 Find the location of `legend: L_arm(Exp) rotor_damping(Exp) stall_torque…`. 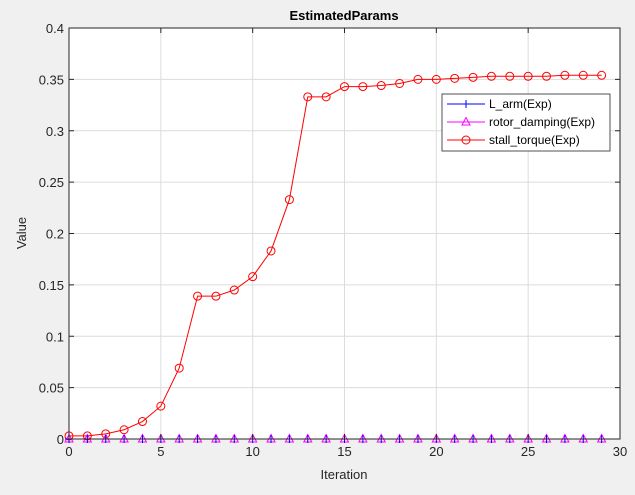

legend: L_arm(Exp) rotor_damping(Exp) stall_torque… is located at coordinates (526, 122).